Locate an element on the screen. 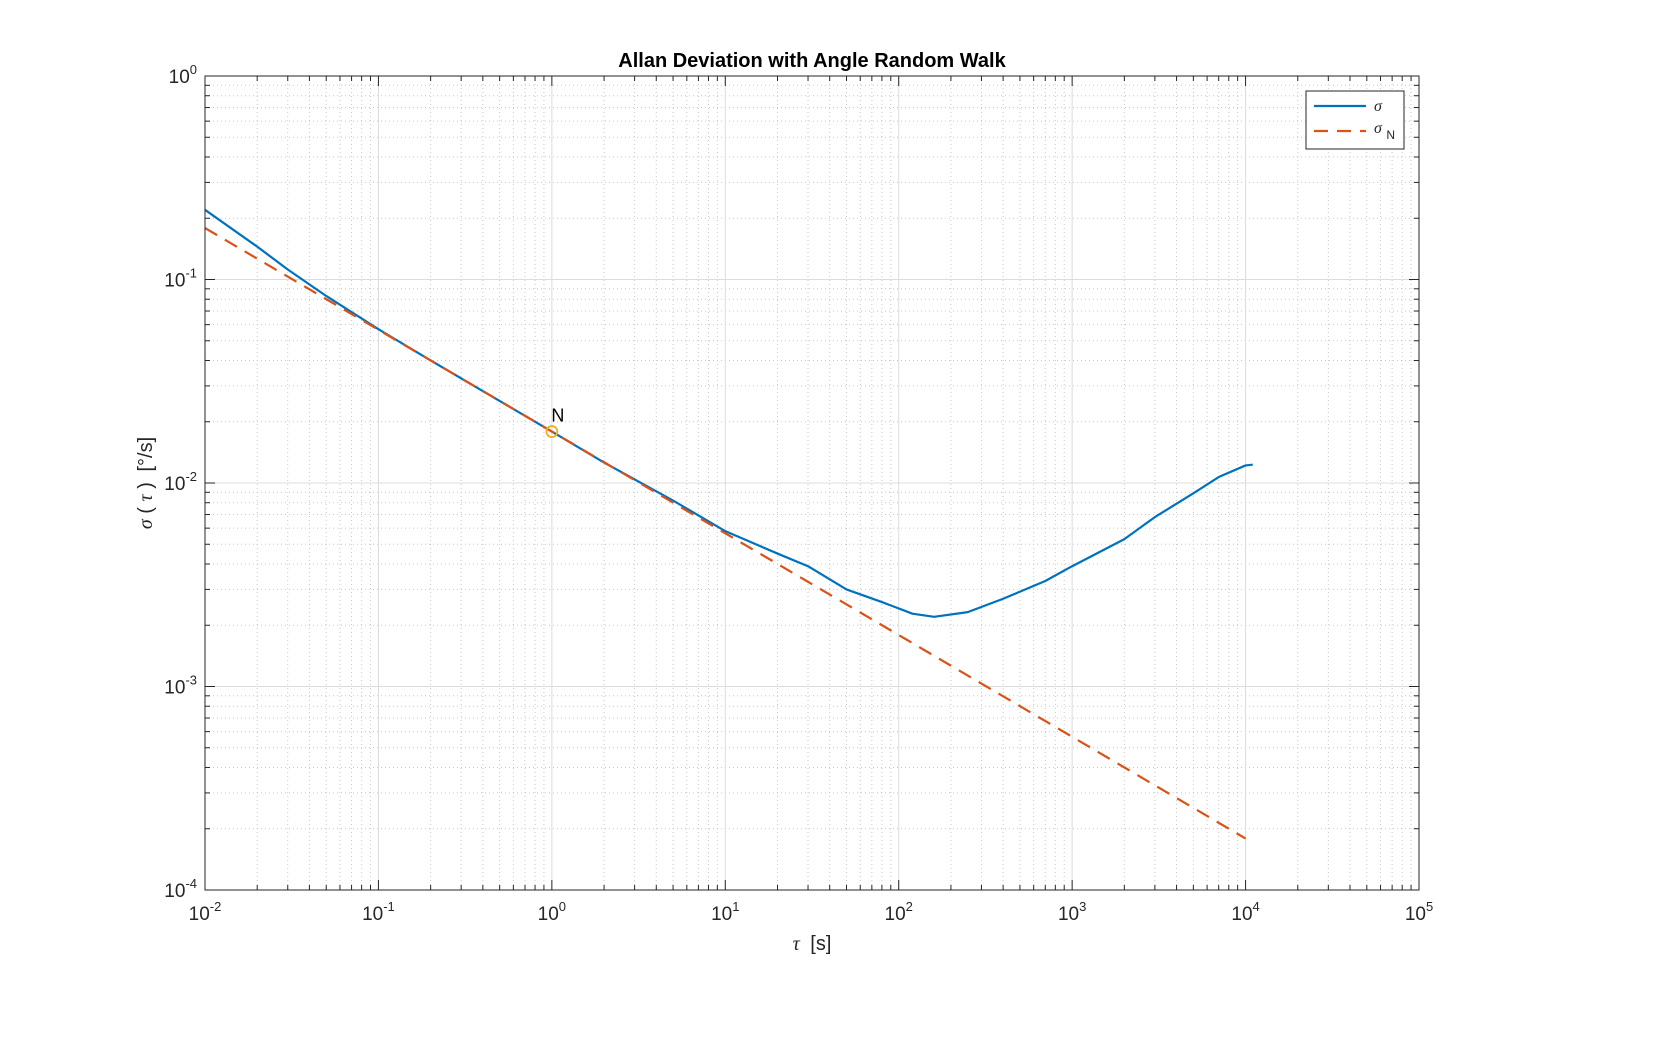 The width and height of the screenshot is (1654, 1059). y-tick-exponent: -2 is located at coordinates (191, 476).